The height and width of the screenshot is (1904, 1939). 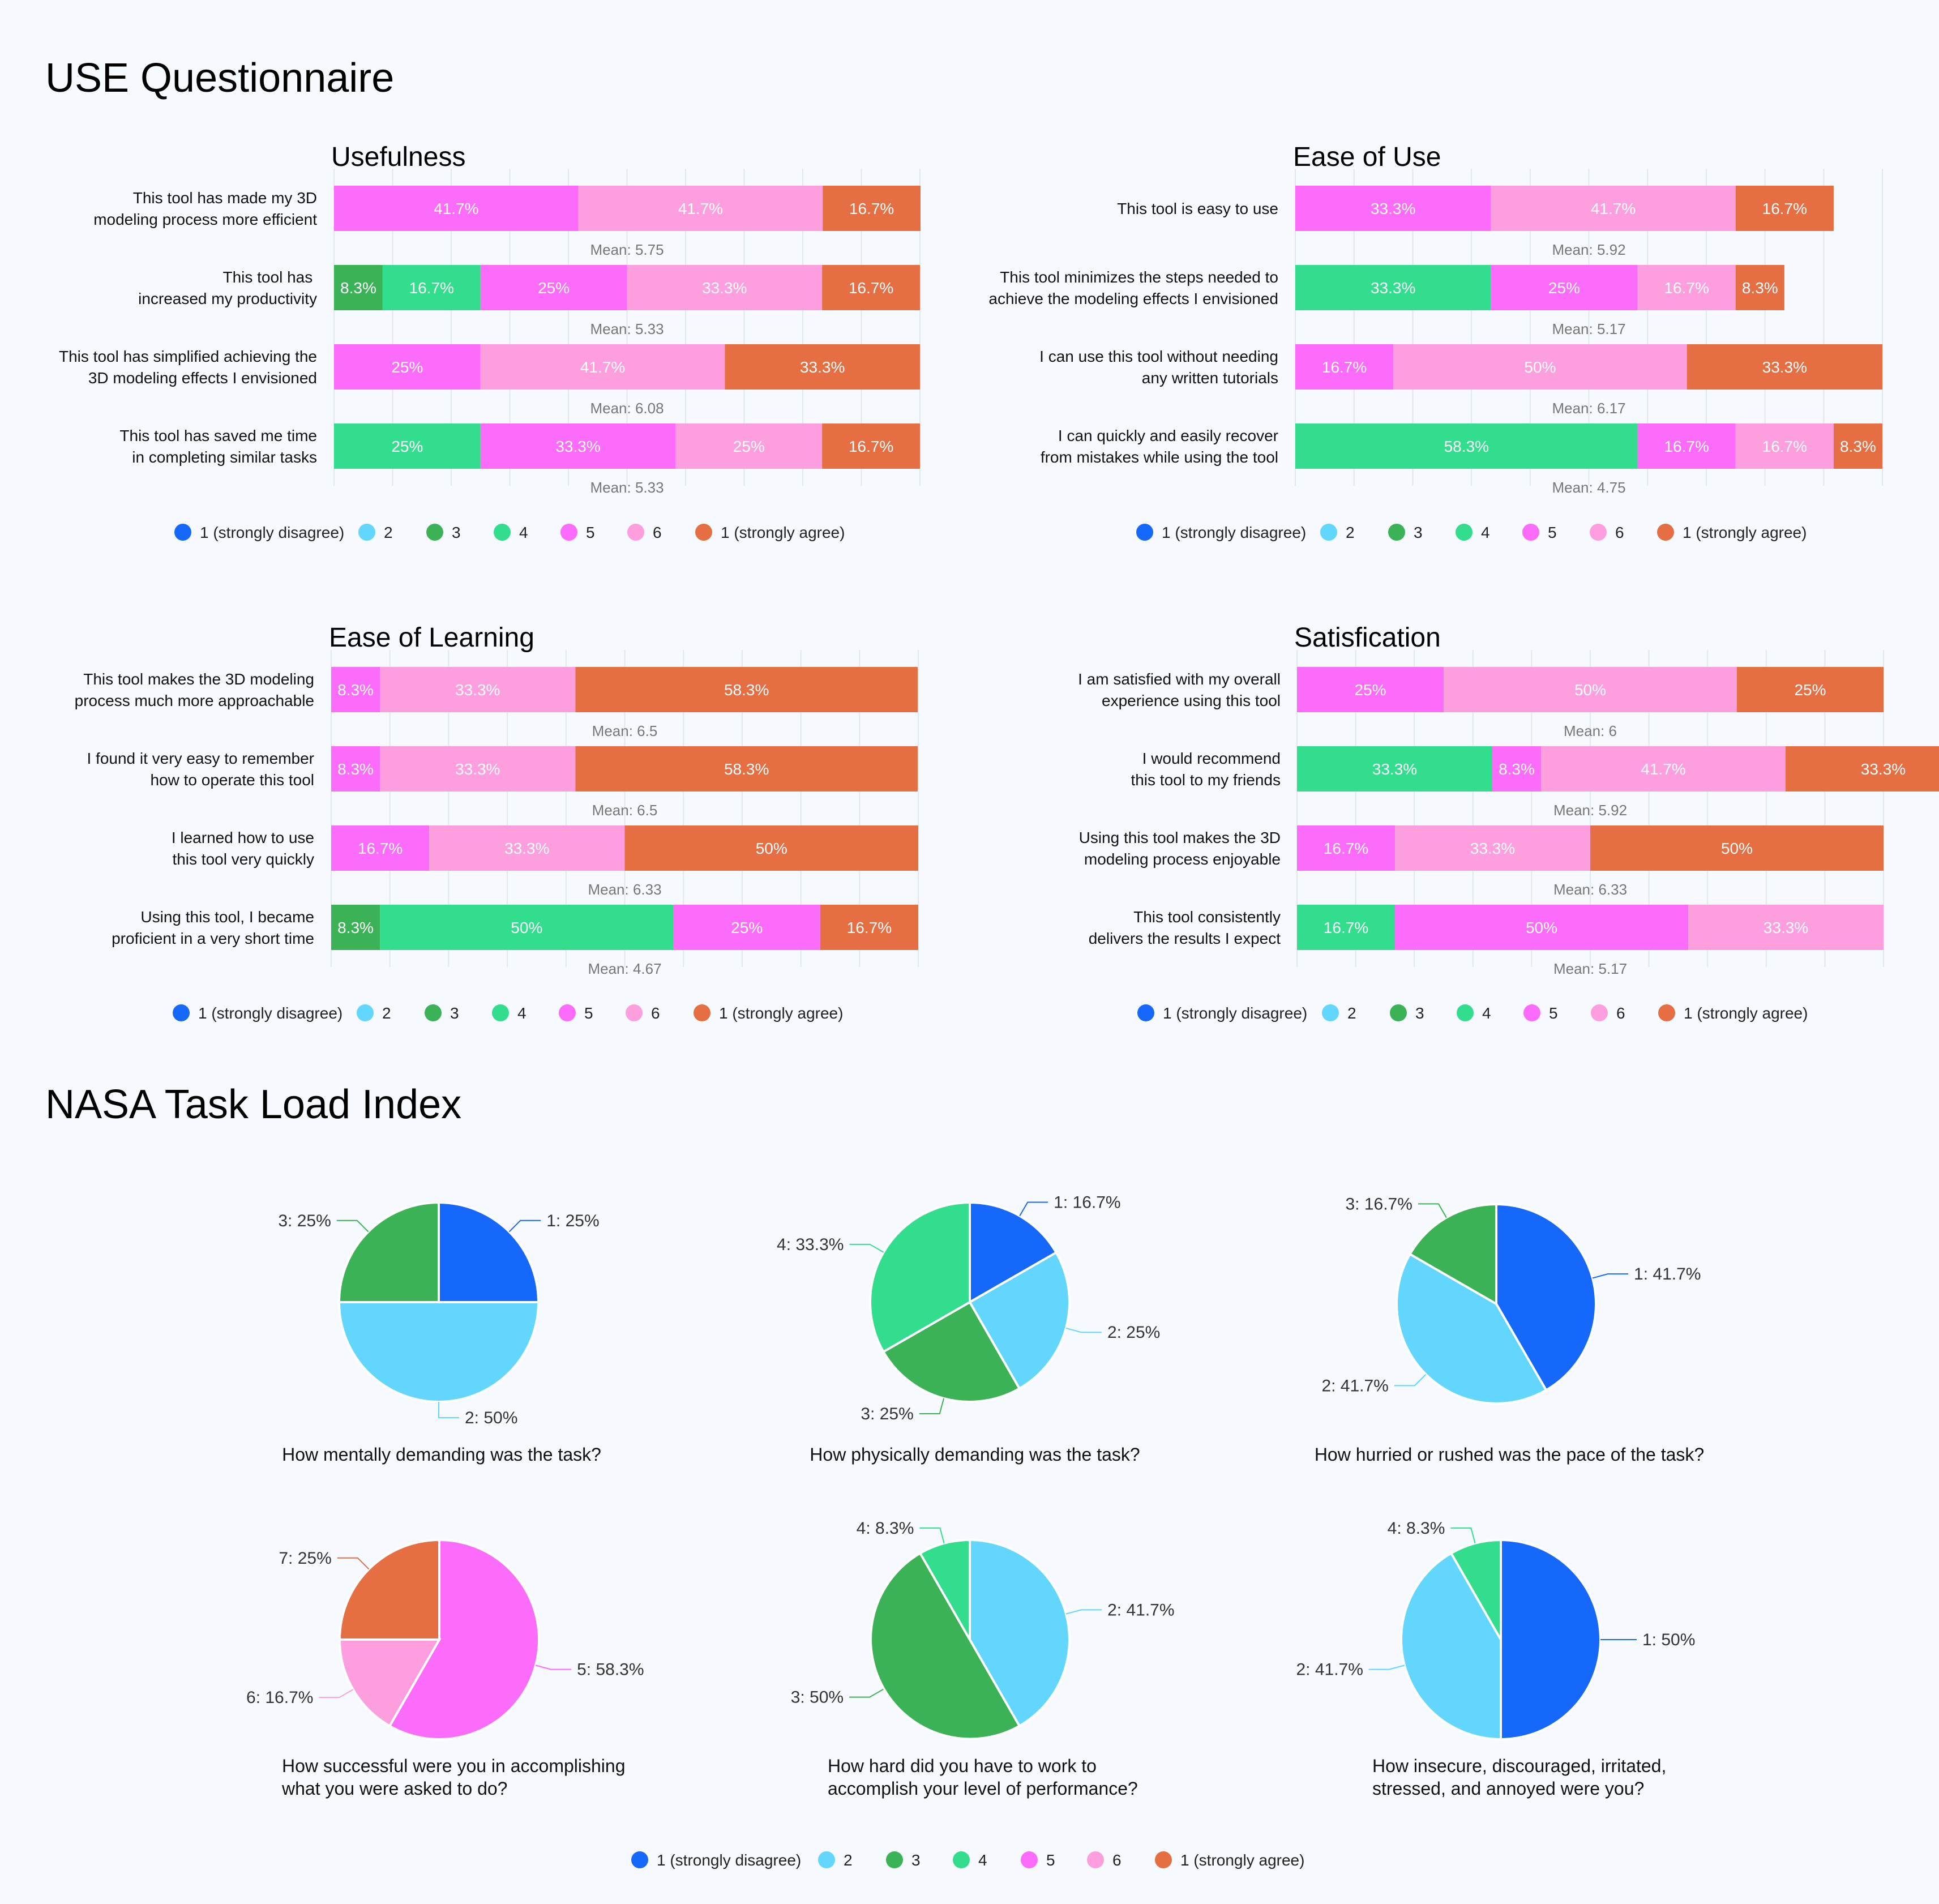 I want to click on pie-slice-label: 3: 50%, so click(x=818, y=1697).